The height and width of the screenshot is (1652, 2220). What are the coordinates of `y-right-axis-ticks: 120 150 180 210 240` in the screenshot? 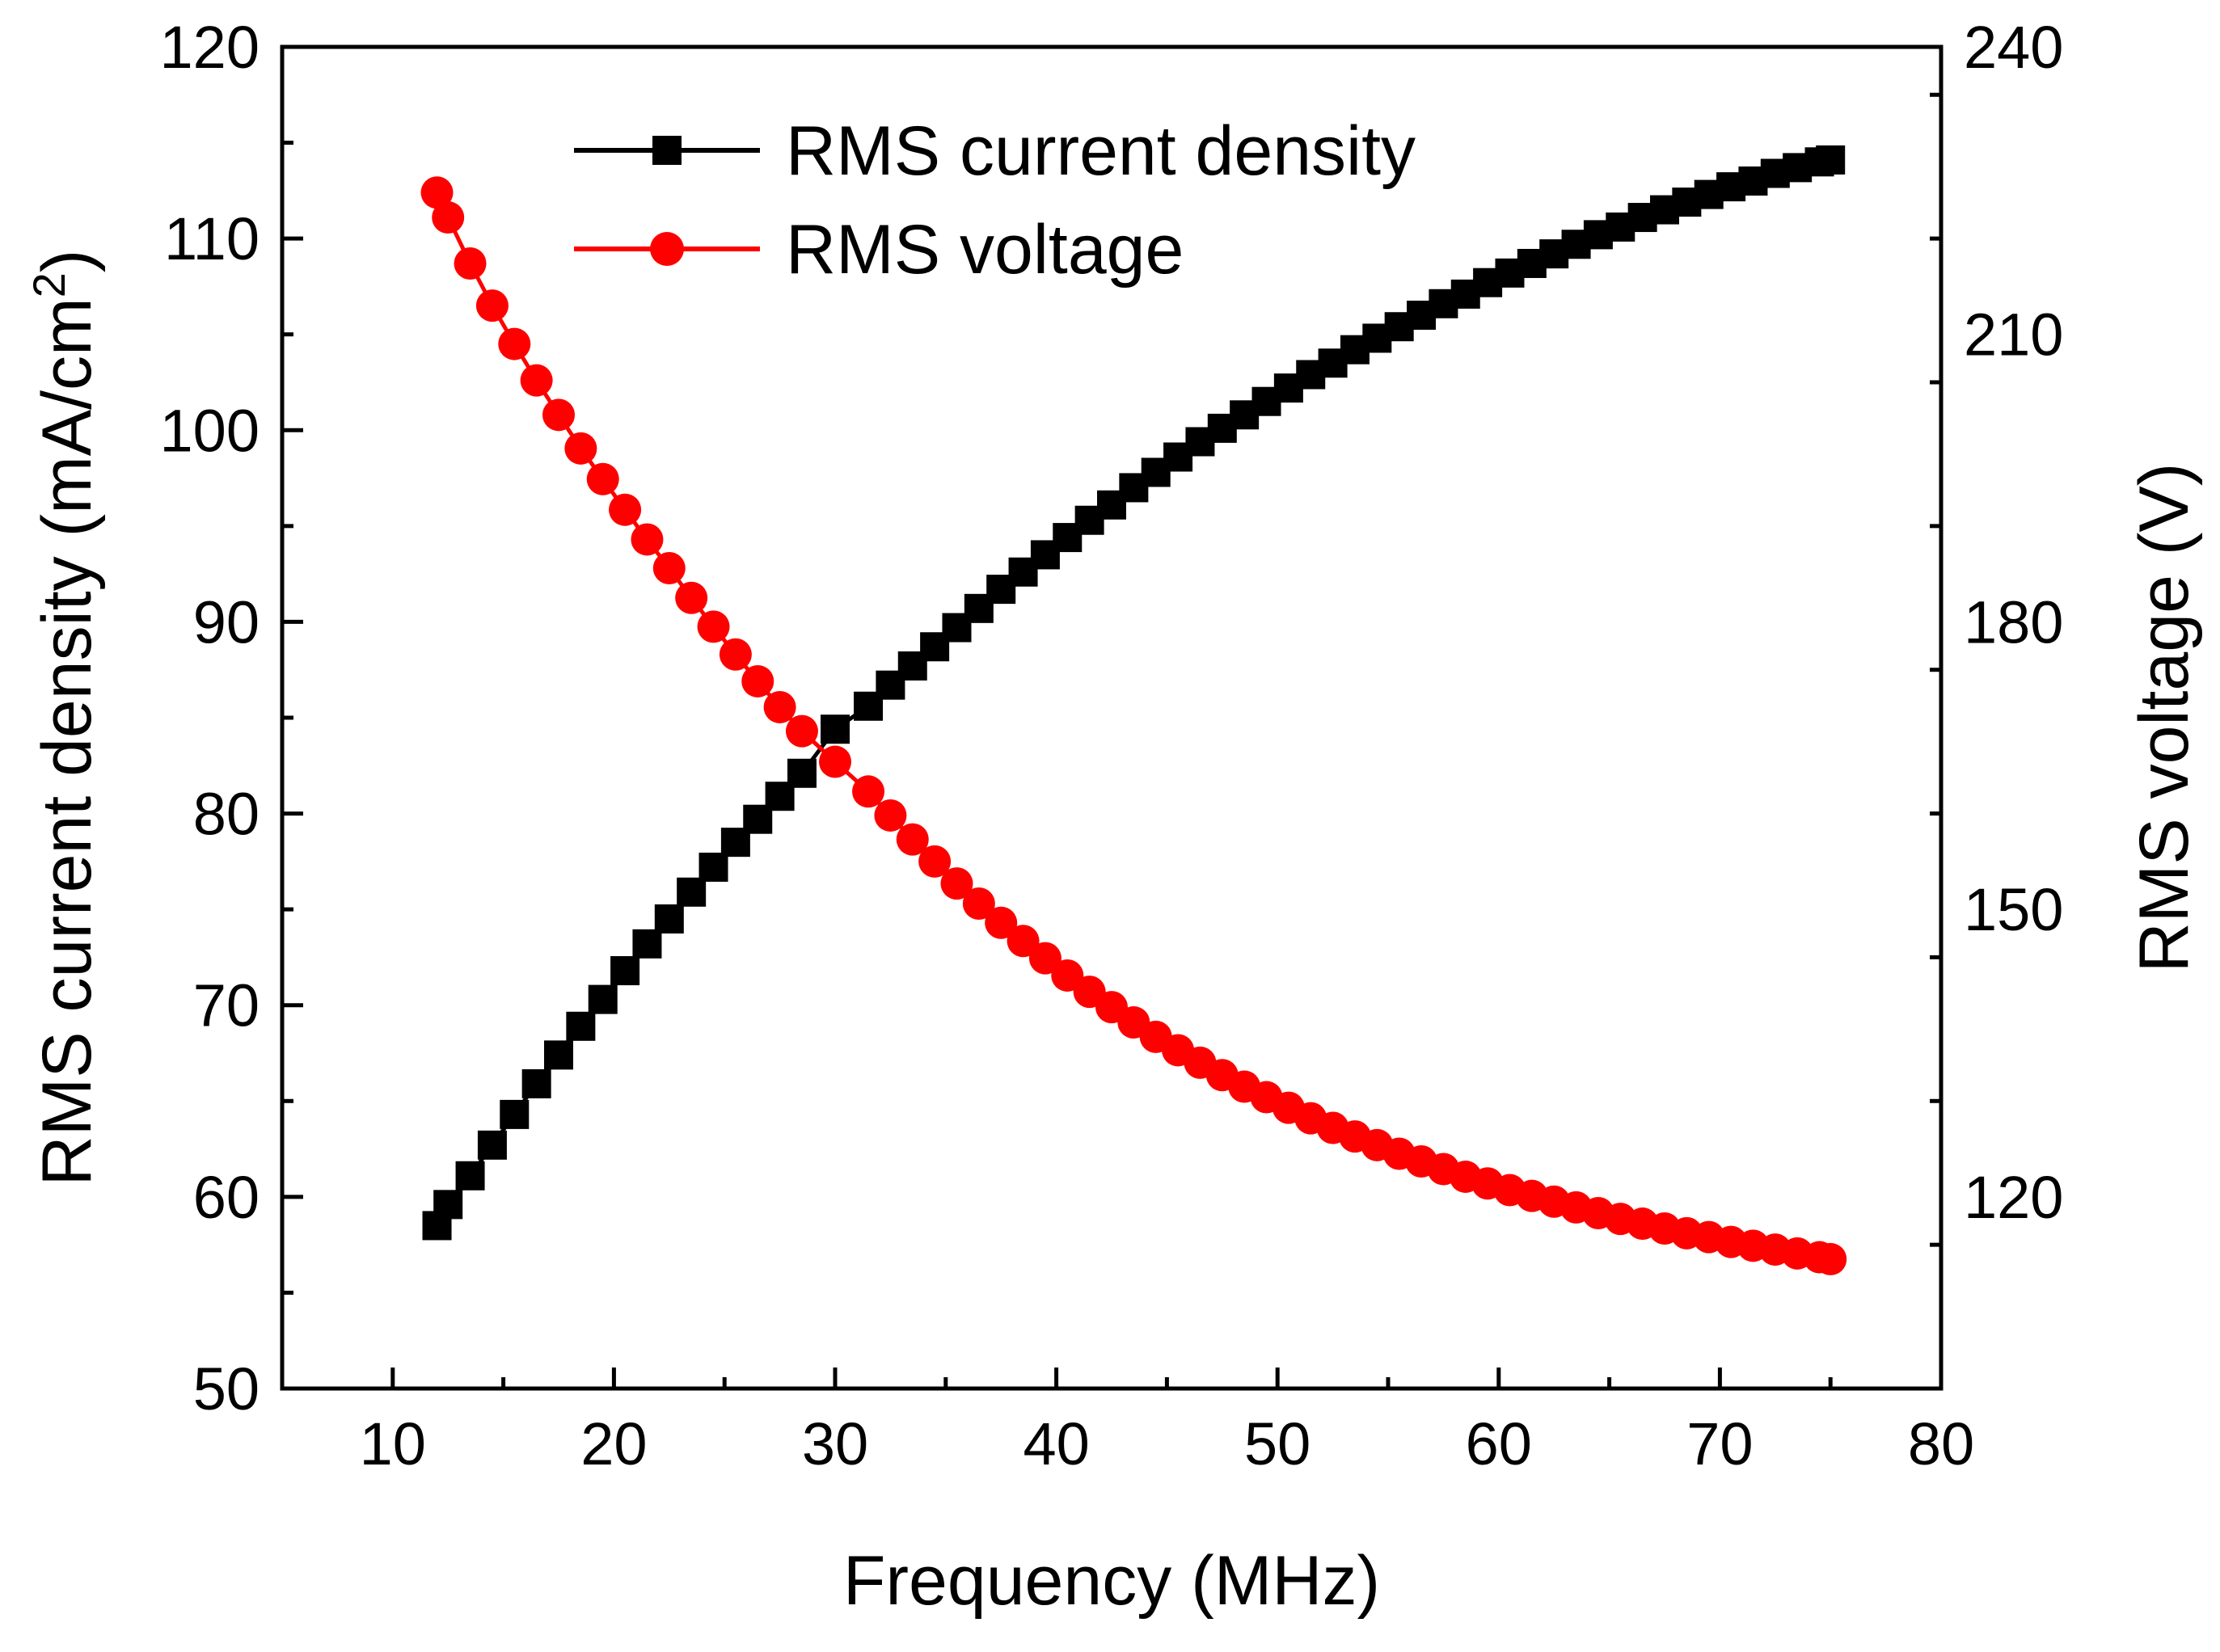 It's located at (1997, 702).